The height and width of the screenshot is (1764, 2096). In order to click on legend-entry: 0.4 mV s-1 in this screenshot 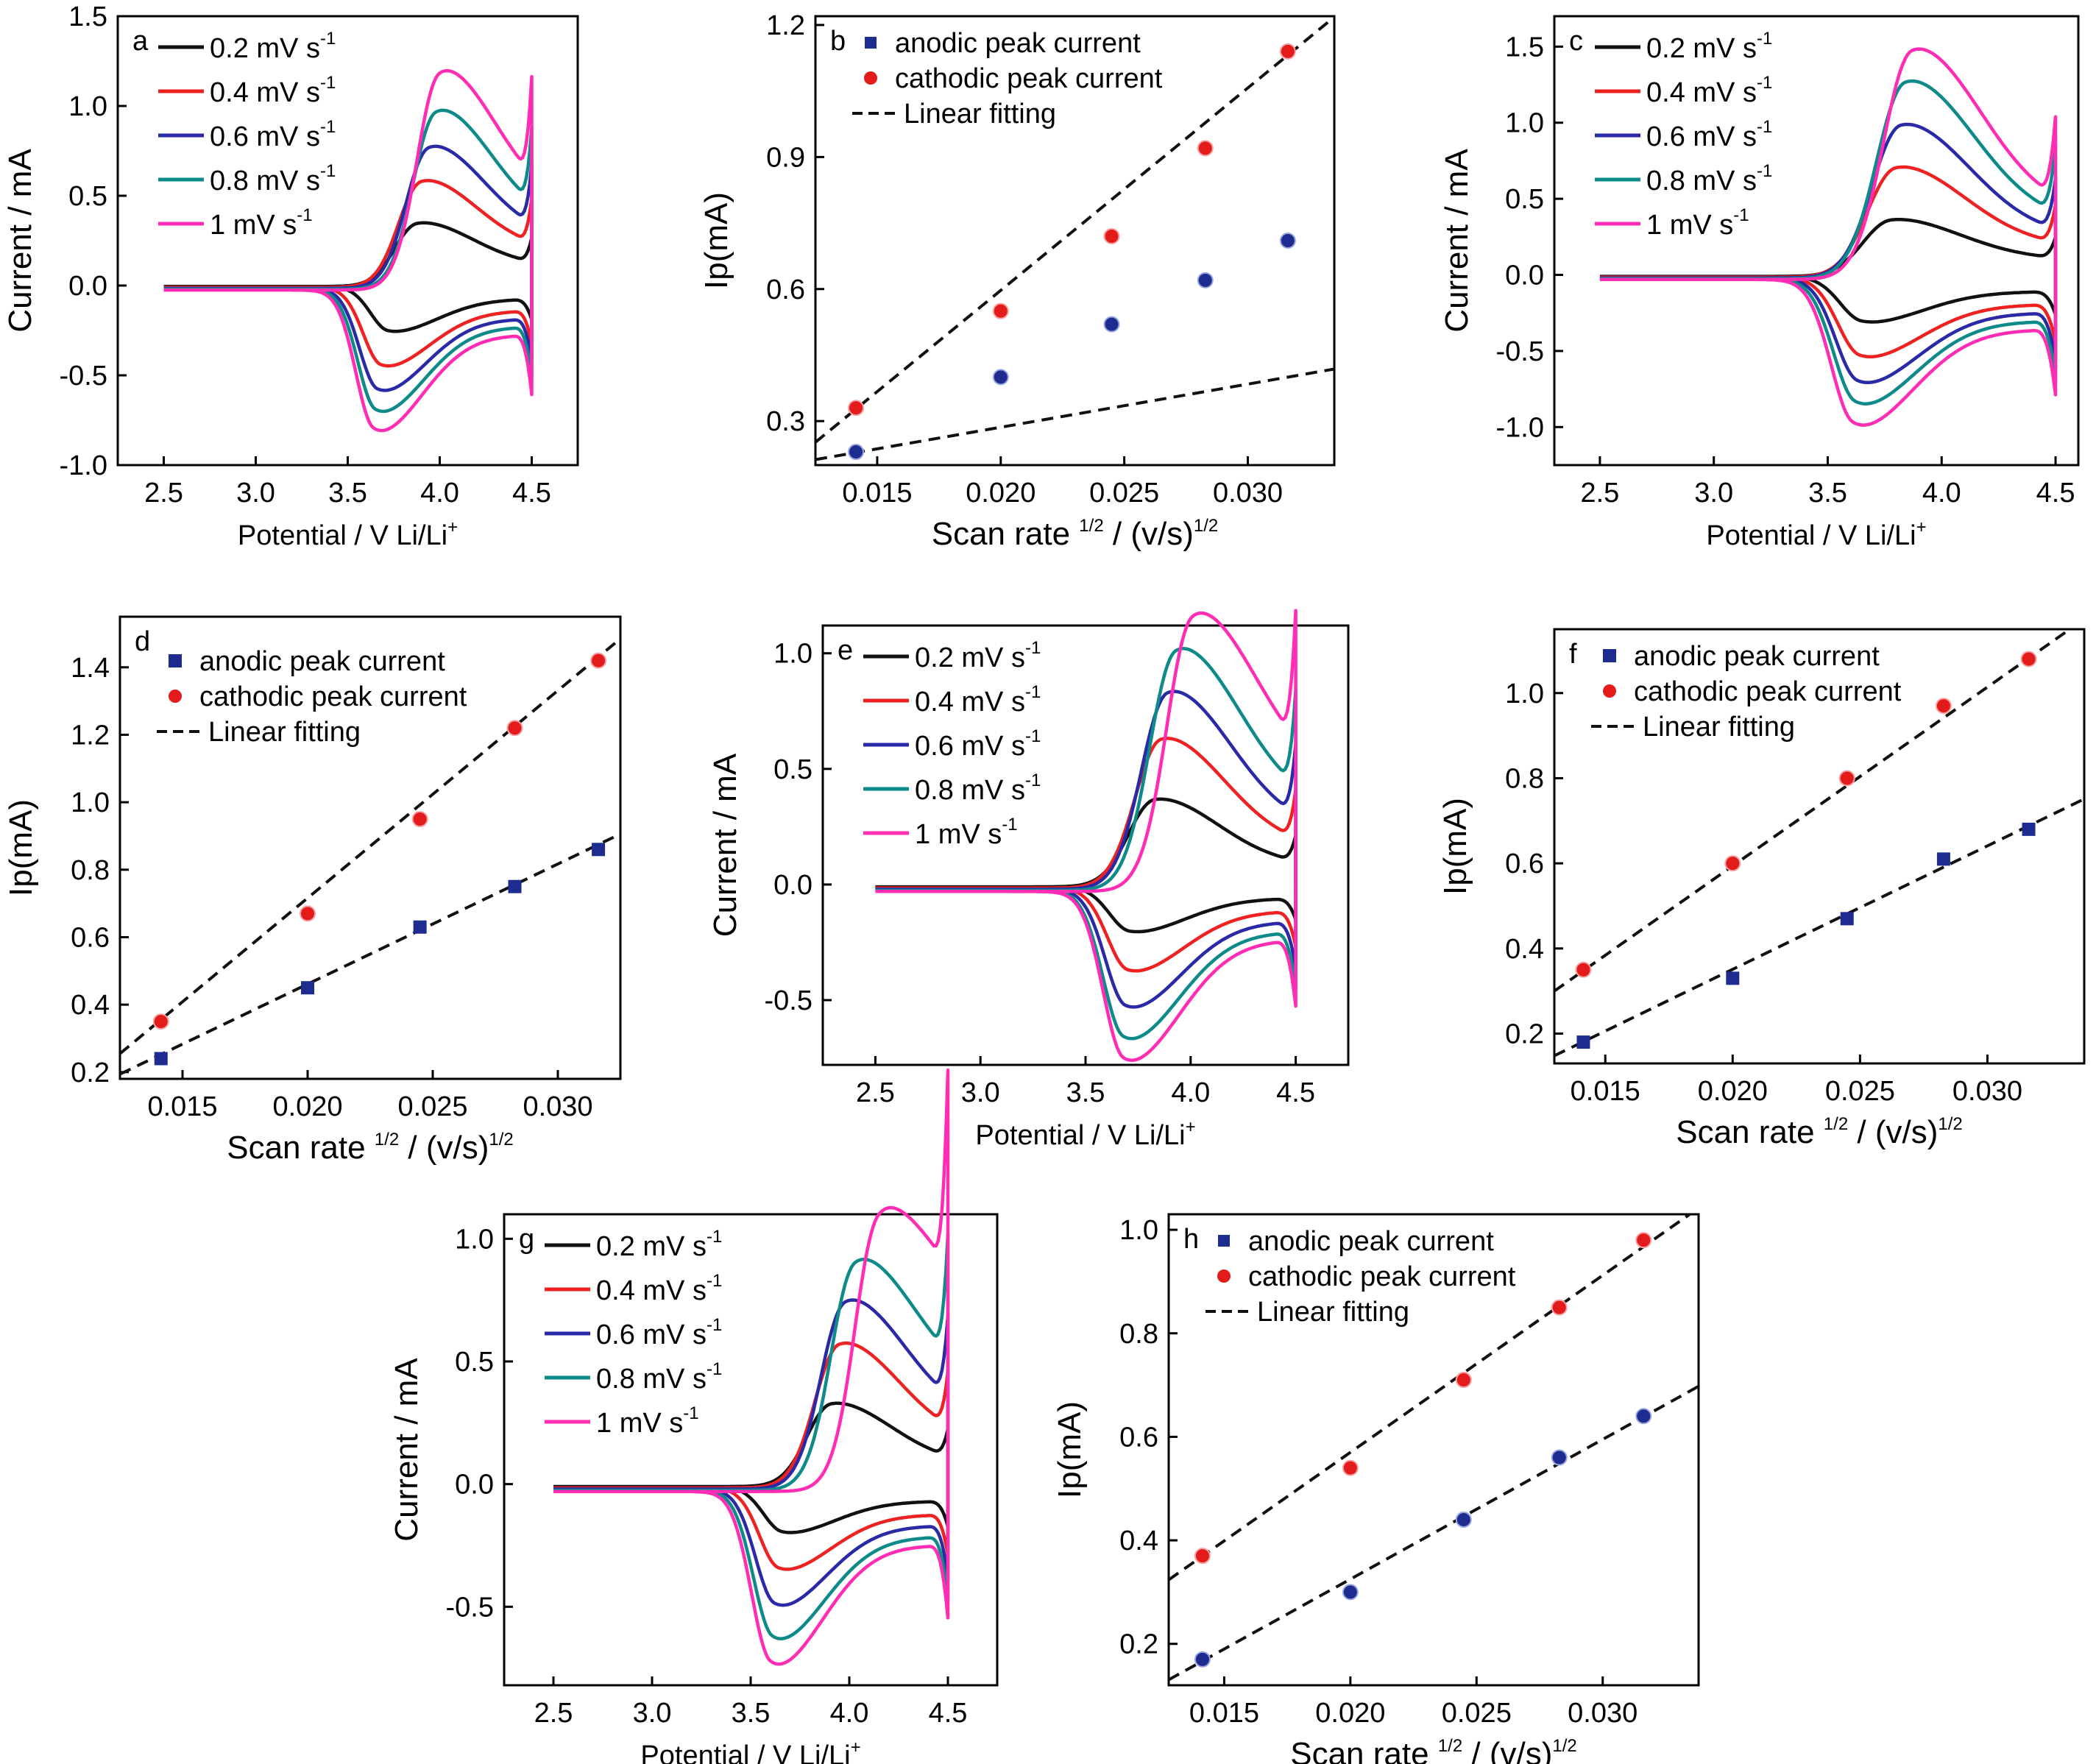, I will do `click(273, 90)`.